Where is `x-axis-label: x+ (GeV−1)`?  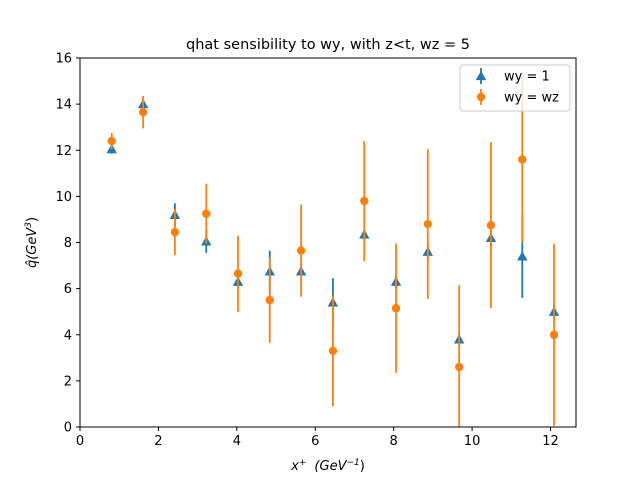 x-axis-label: x+ (GeV−1) is located at coordinates (327, 466).